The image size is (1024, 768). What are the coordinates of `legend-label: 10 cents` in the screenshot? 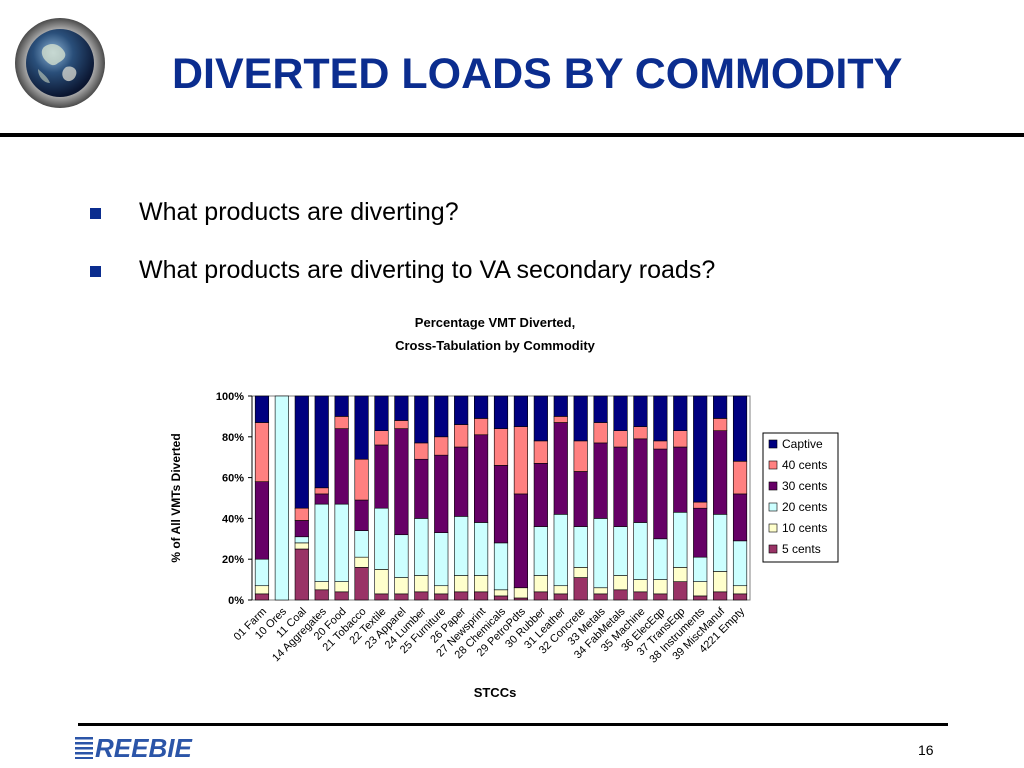 It's located at (804, 528).